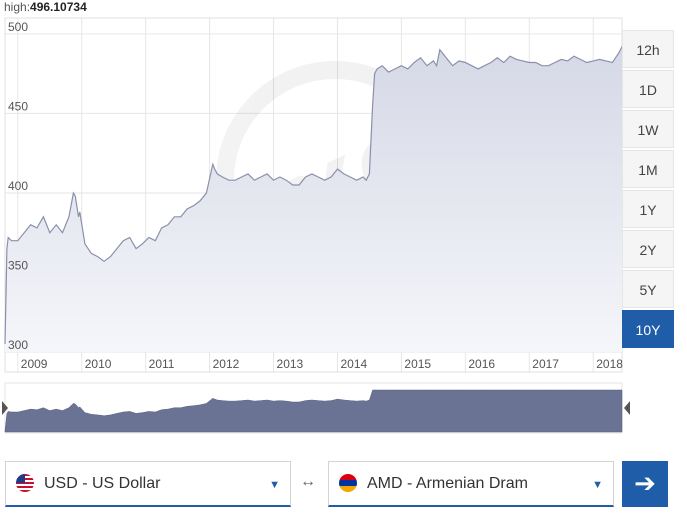 The image size is (687, 523). Describe the element at coordinates (102, 483) in the screenshot. I see `from-currency-label: USD - US Dollar` at that location.